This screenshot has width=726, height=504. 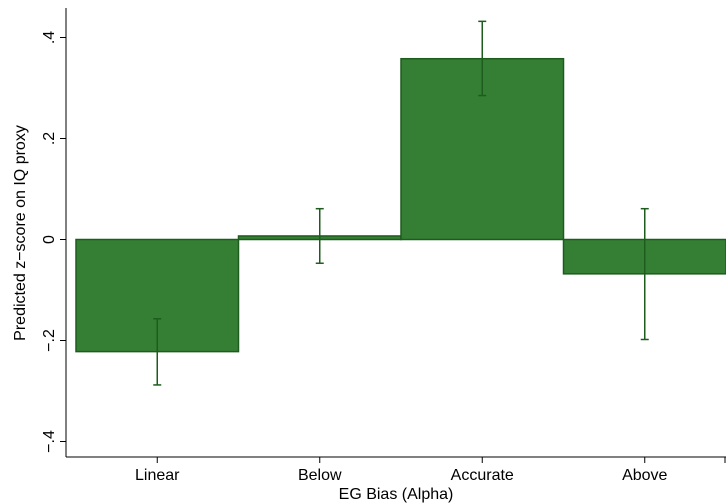 What do you see at coordinates (396, 494) in the screenshot?
I see `x-axis-title: EG Bias (Alpha)` at bounding box center [396, 494].